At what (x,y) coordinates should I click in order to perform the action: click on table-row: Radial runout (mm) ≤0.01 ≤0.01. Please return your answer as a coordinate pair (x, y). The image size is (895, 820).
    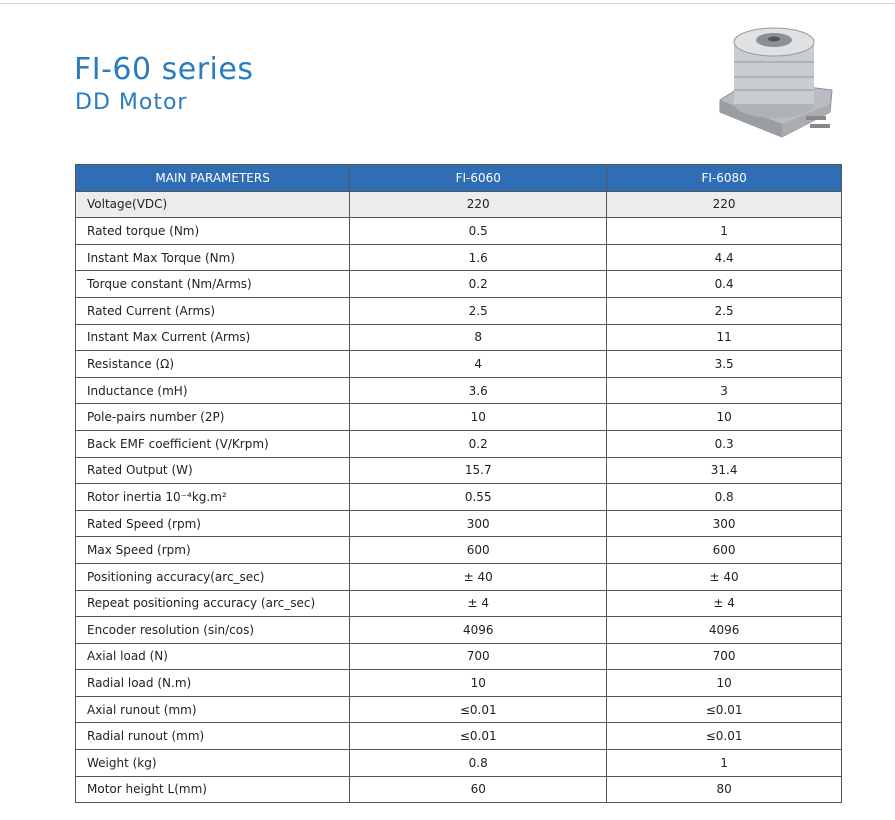
    Looking at the image, I should click on (458, 736).